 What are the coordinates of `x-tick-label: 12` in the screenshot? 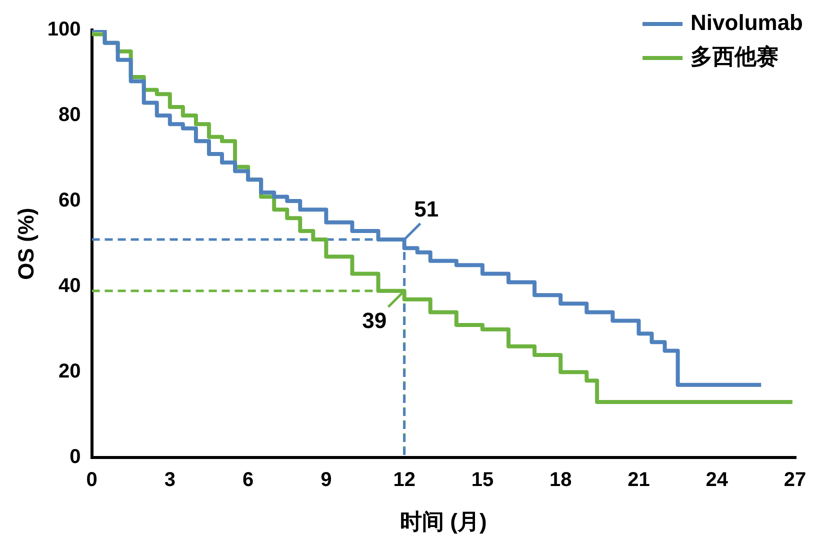 It's located at (404, 480).